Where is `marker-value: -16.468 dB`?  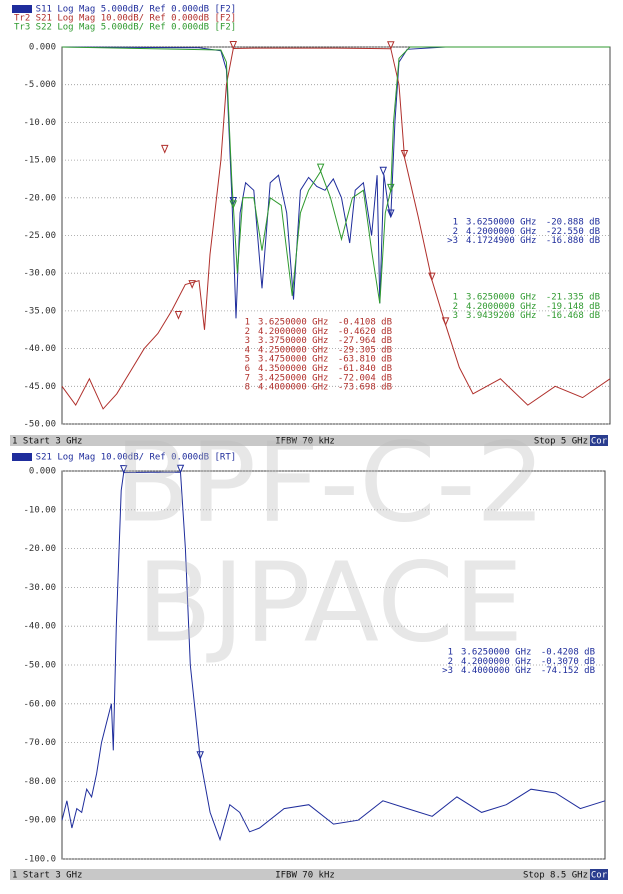 marker-value: -16.468 dB is located at coordinates (573, 316).